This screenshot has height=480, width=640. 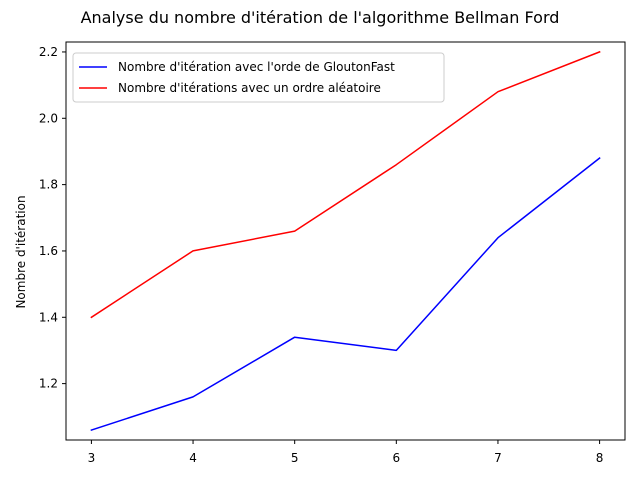 What do you see at coordinates (52, 218) in the screenshot?
I see `y-axis: 1.2 1.4 1.6 1.8 2.0 2.2` at bounding box center [52, 218].